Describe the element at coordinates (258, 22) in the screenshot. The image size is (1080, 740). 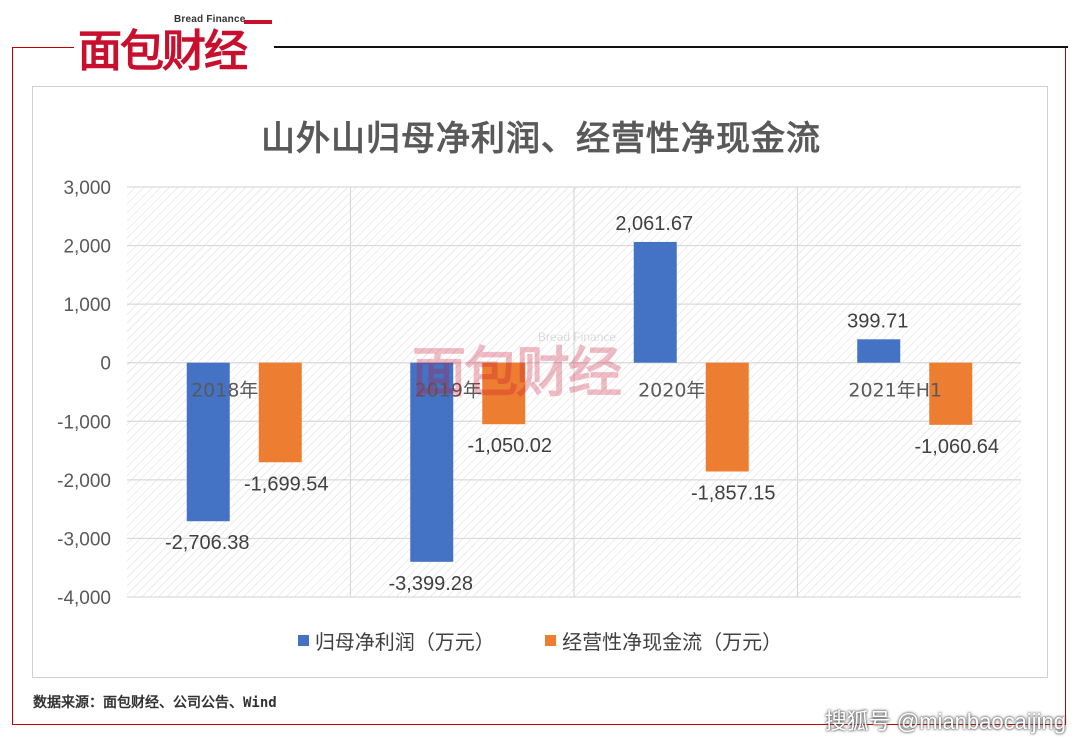
I see `brand-accent-bar` at that location.